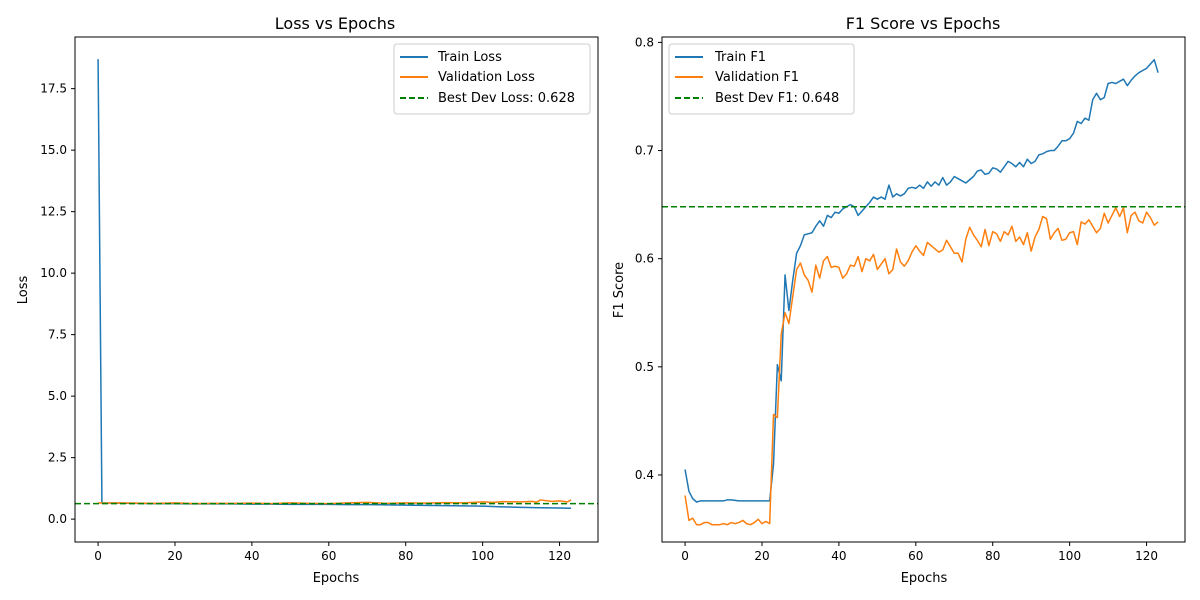 This screenshot has width=1200, height=600. What do you see at coordinates (644, 42) in the screenshot?
I see `f1-y-tick-label: 0.8` at bounding box center [644, 42].